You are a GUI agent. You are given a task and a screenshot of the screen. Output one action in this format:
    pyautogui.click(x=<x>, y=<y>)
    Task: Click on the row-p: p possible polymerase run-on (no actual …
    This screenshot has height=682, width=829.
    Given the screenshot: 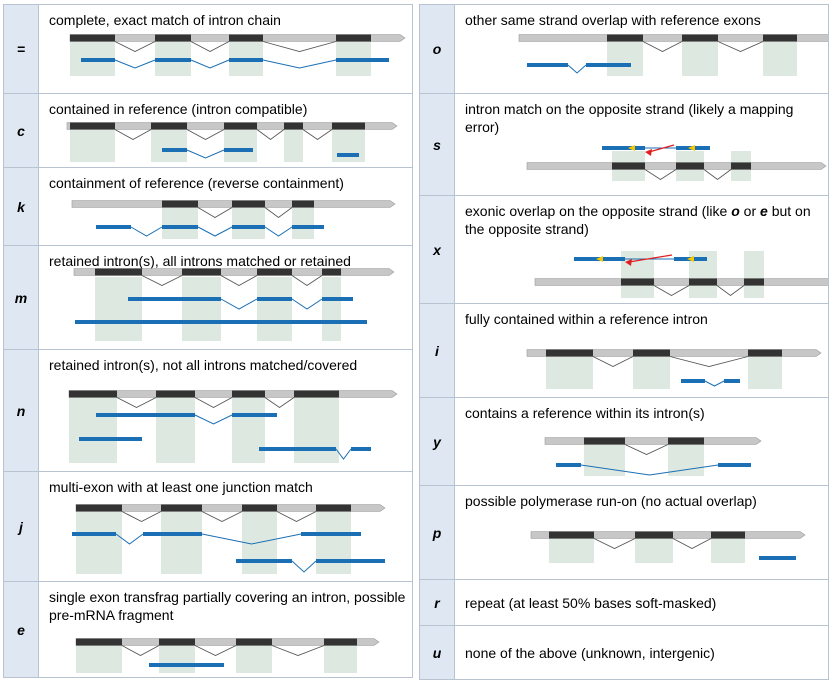 What is the action you would take?
    pyautogui.click(x=624, y=532)
    